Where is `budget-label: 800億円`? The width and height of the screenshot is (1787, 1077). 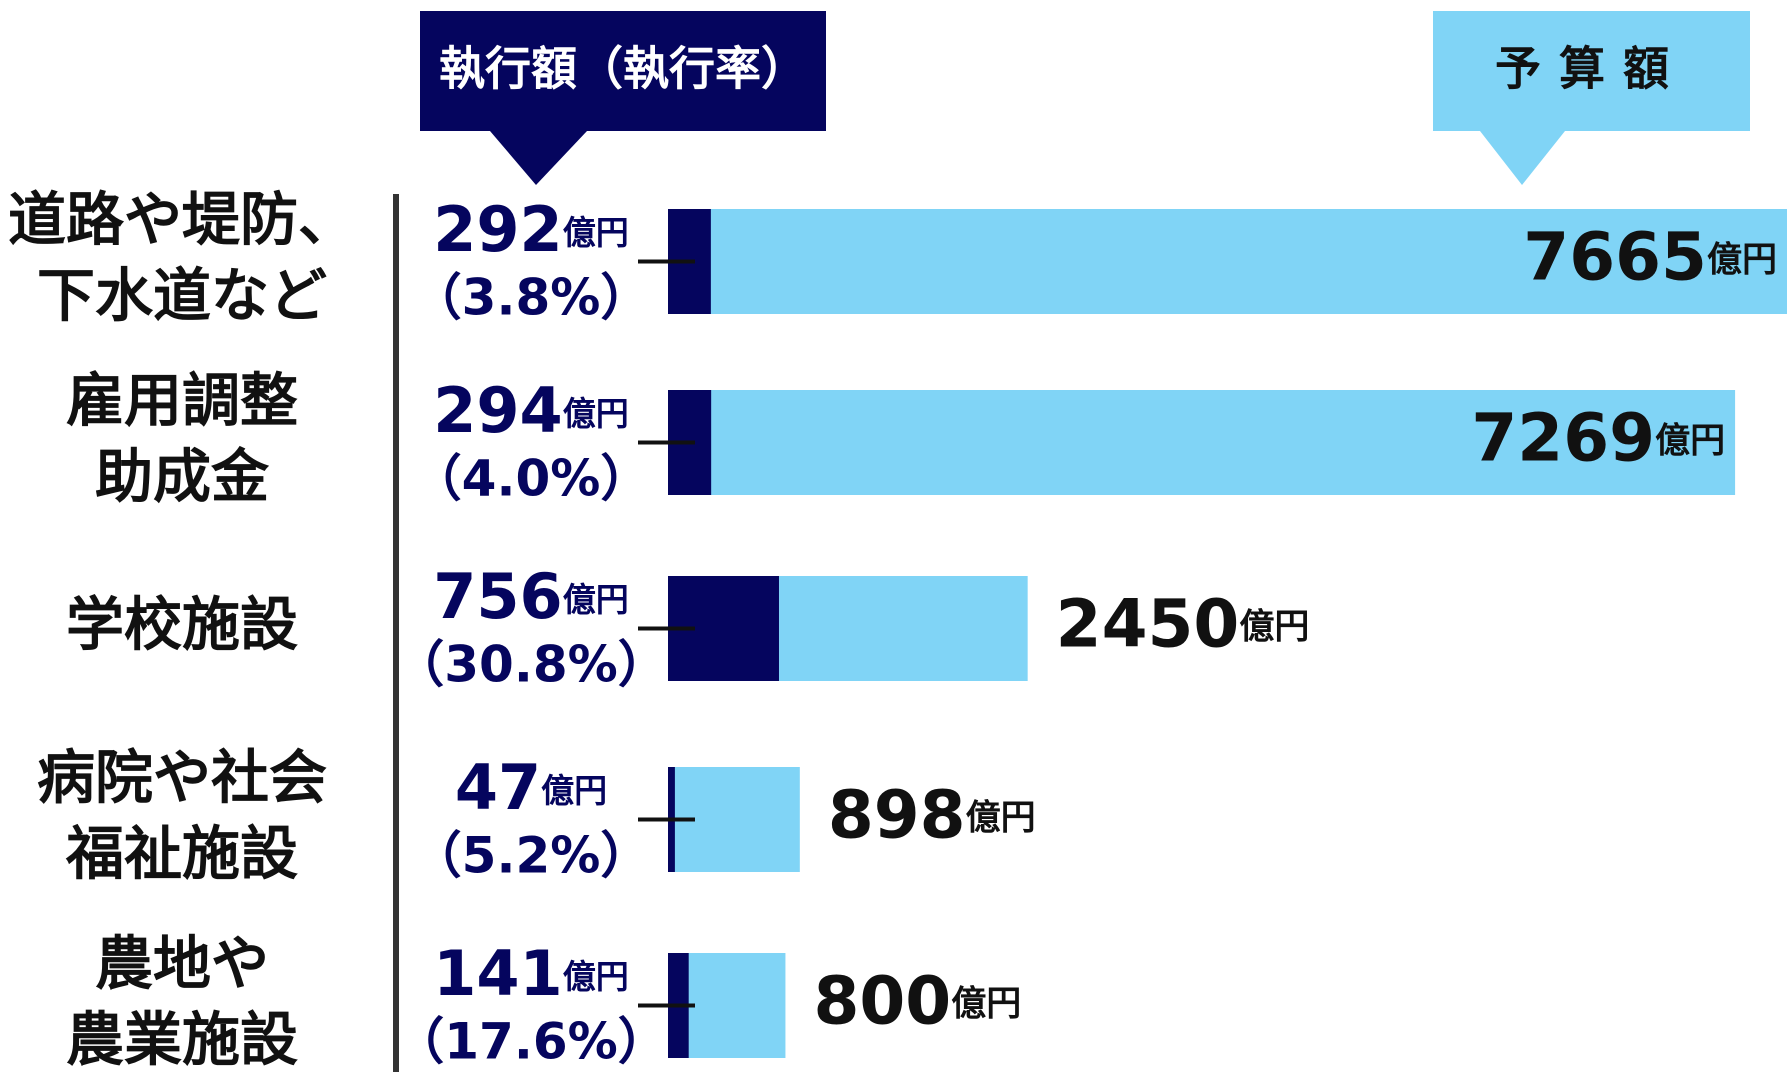 budget-label: 800億円 is located at coordinates (917, 1001).